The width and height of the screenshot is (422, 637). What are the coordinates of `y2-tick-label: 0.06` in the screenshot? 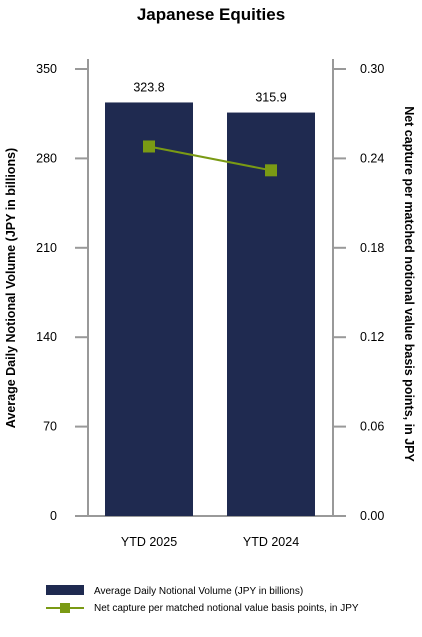 It's located at (372, 427).